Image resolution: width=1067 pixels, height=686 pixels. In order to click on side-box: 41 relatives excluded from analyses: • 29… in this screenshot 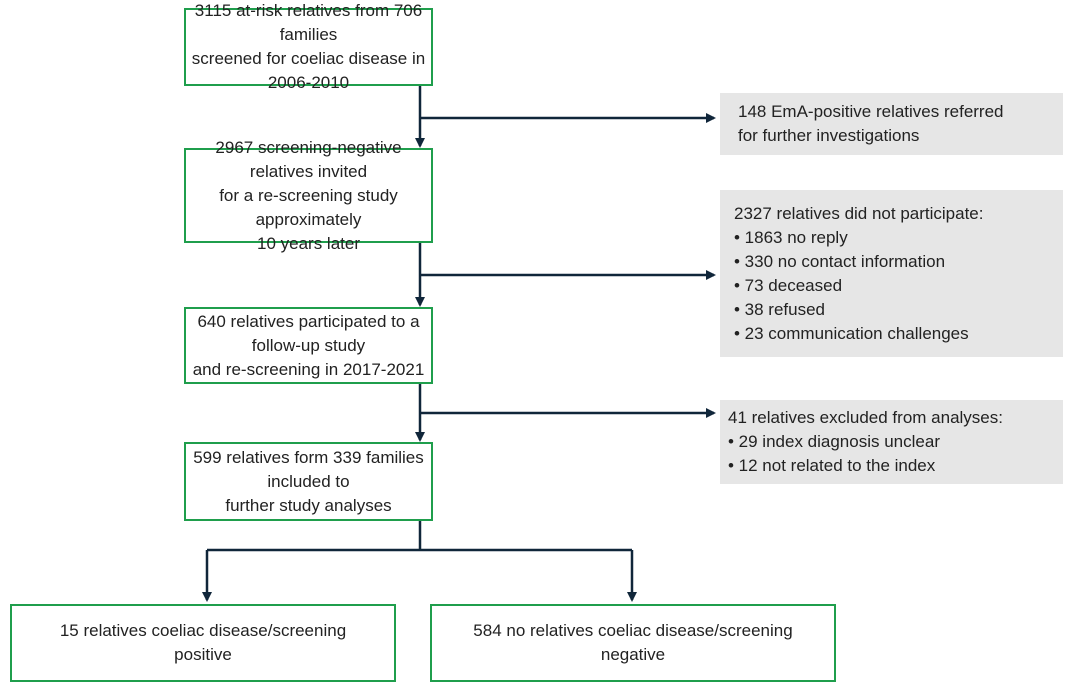, I will do `click(891, 442)`.